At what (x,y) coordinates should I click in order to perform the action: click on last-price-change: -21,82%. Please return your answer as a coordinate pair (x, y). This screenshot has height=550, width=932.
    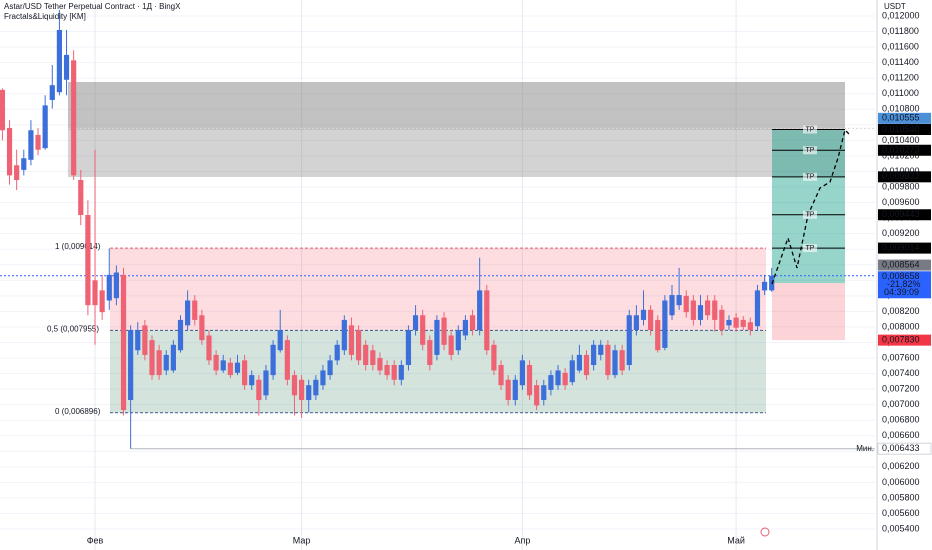
    Looking at the image, I should click on (904, 284).